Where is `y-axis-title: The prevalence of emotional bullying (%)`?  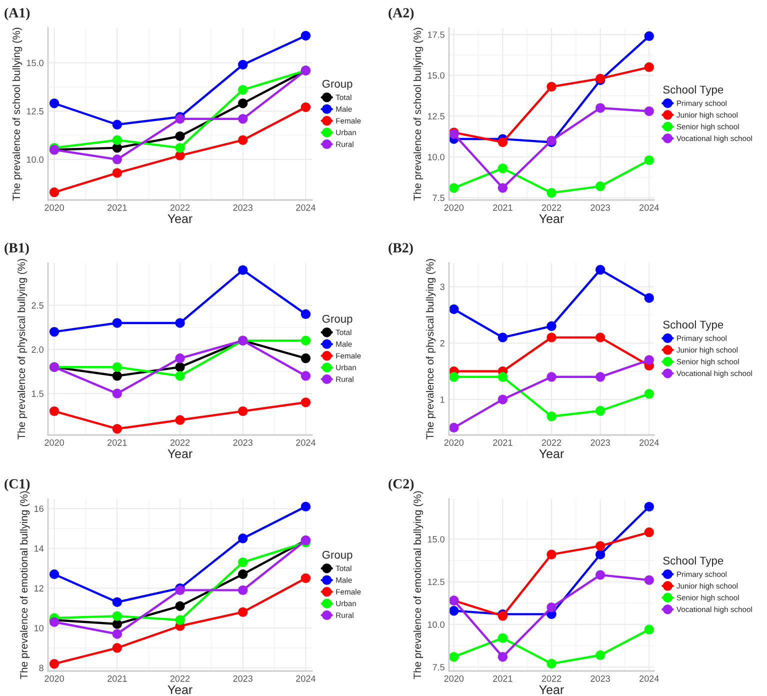
y-axis-title: The prevalence of emotional bullying (%) is located at coordinates (25, 585).